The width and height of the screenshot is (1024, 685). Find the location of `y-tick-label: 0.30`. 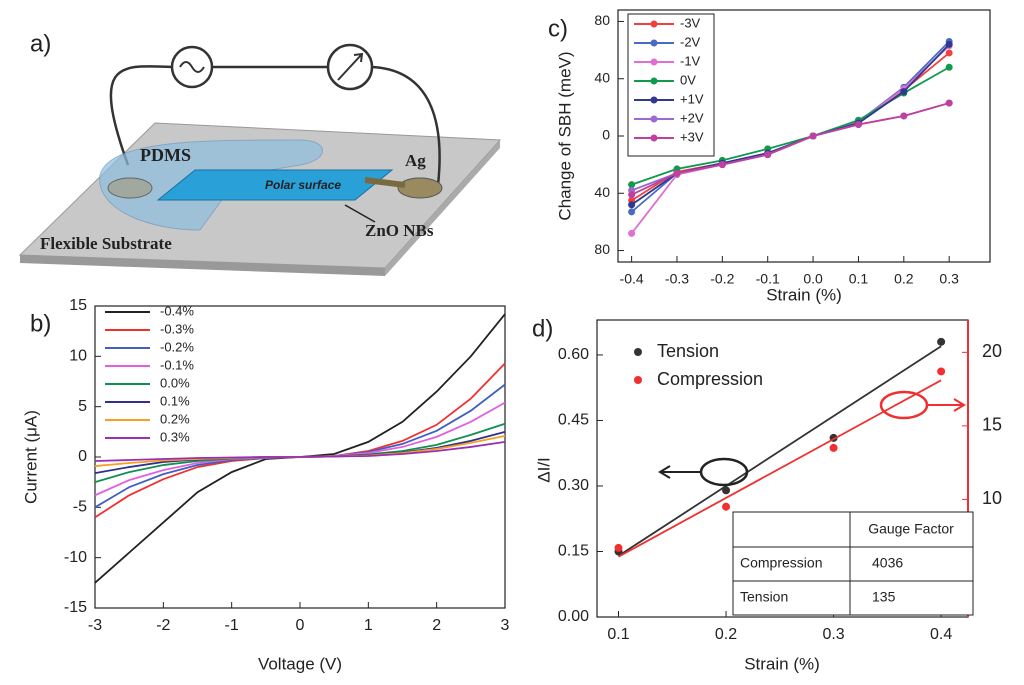

y-tick-label: 0.30 is located at coordinates (573, 485).